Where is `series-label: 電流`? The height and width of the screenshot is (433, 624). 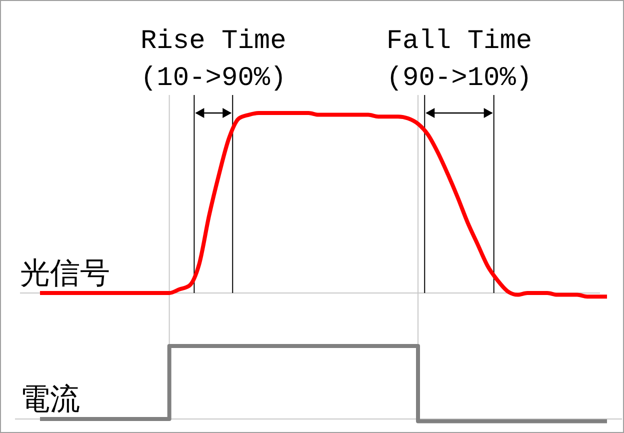 series-label: 電流 is located at coordinates (50, 399).